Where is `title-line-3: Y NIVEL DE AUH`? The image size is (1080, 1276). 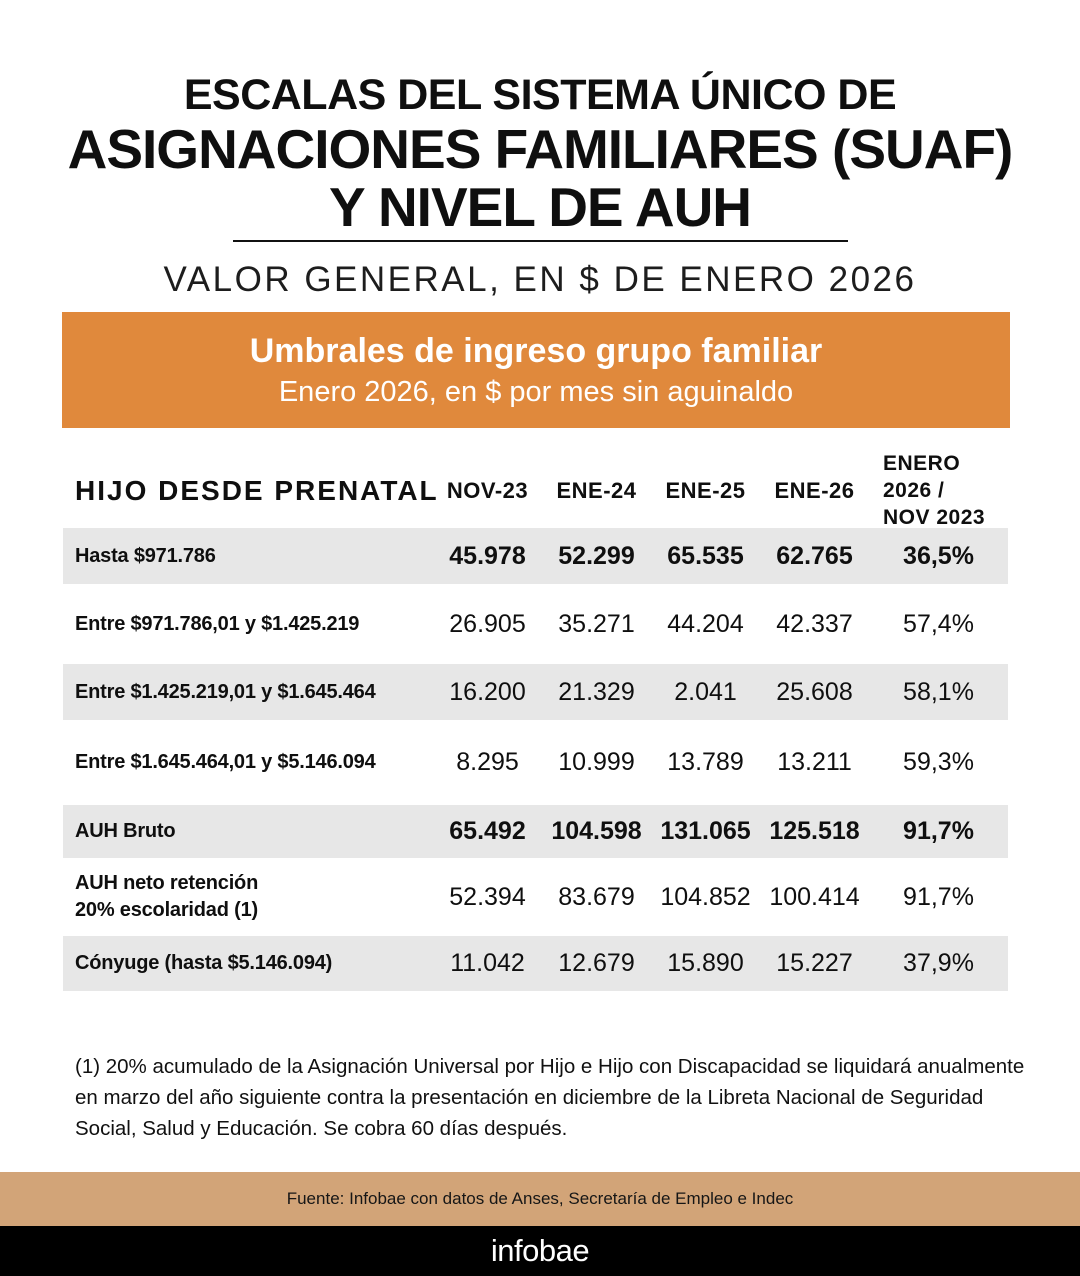 title-line-3: Y NIVEL DE AUH is located at coordinates (540, 207).